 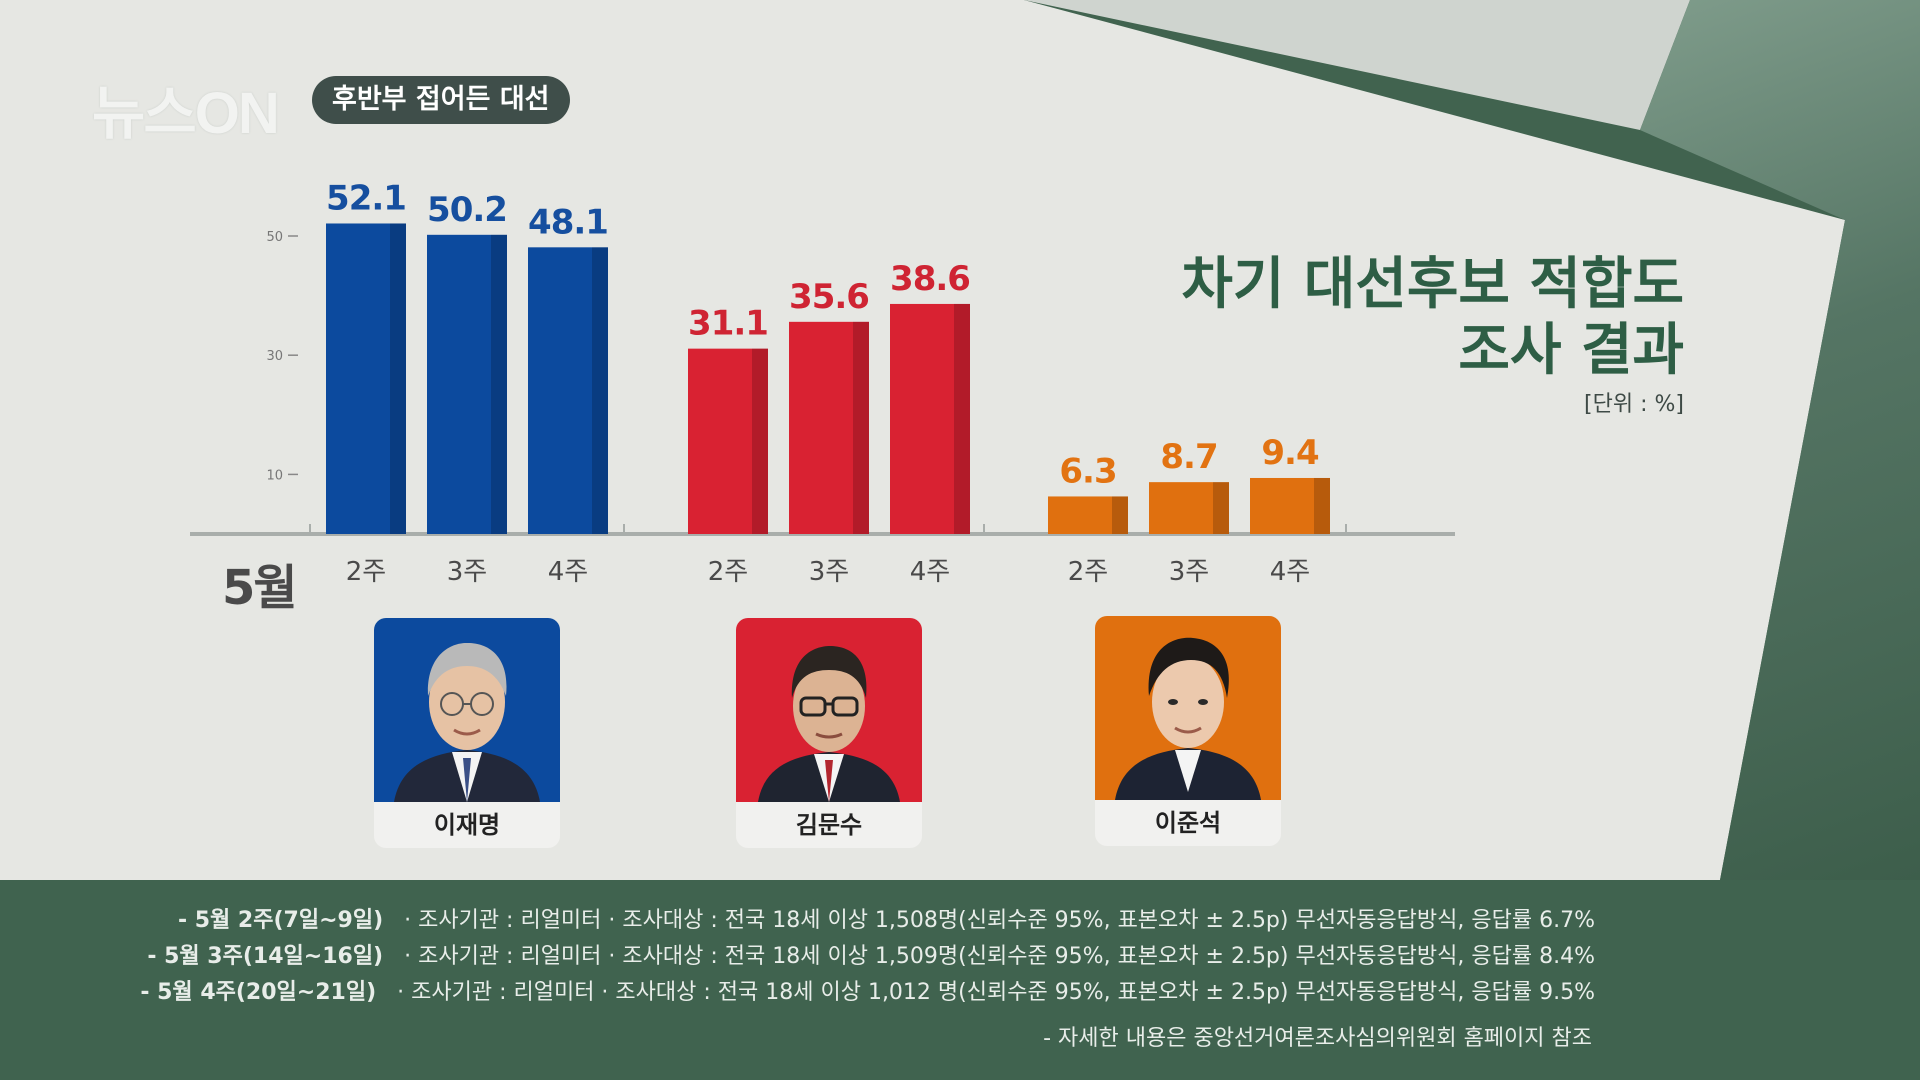 I want to click on month-label: 5월, so click(x=260, y=588).